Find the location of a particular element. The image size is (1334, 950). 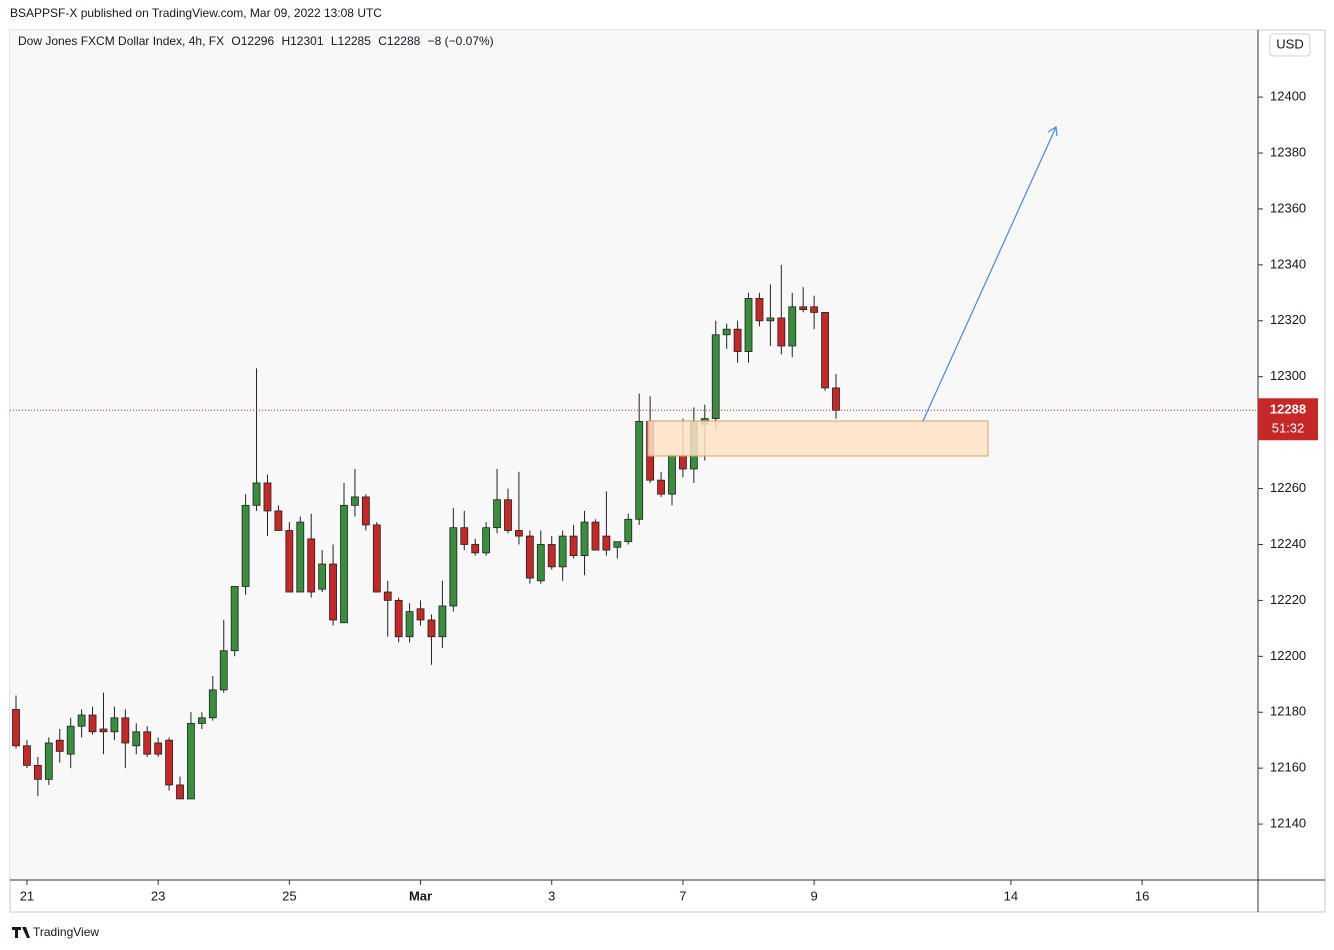

y-tick-label: 12180 is located at coordinates (1288, 711).